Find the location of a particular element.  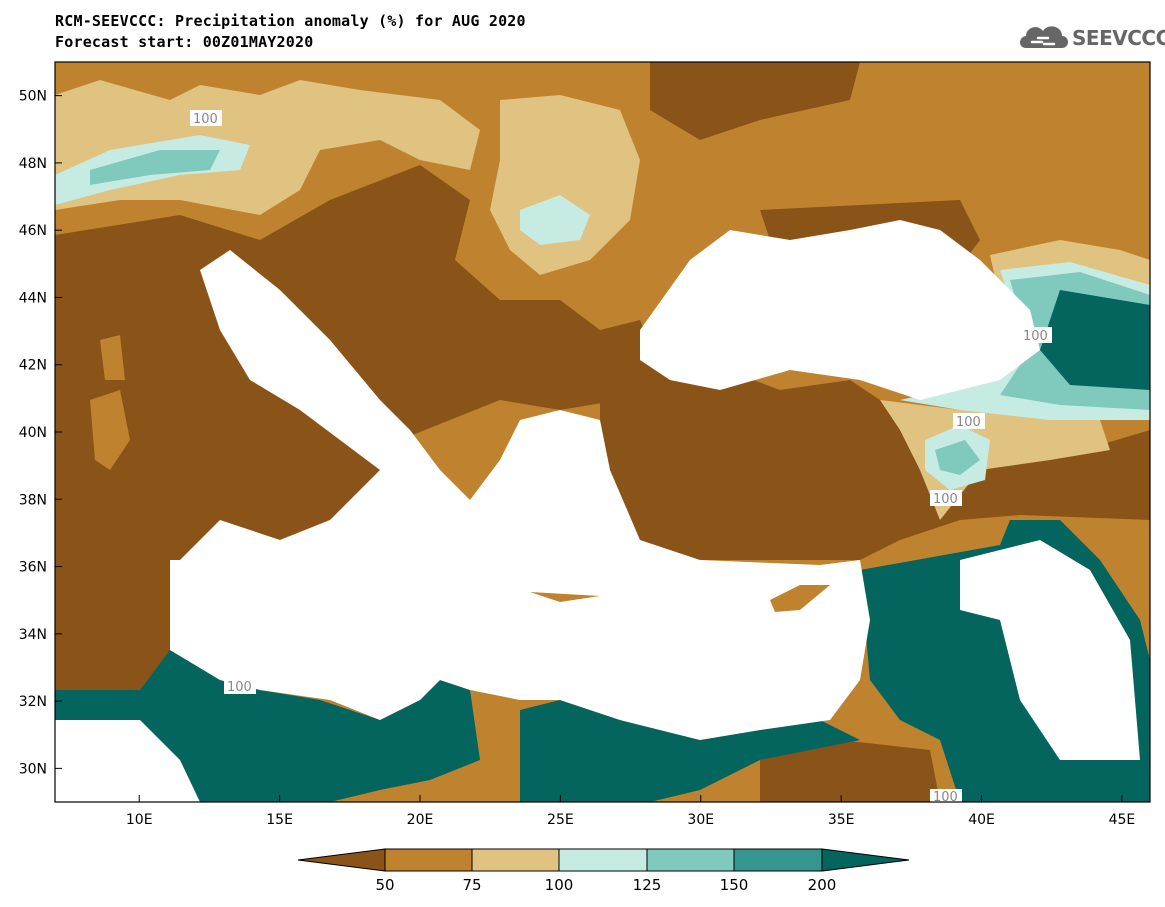

lat-tick-label: 50N is located at coordinates (33, 97).